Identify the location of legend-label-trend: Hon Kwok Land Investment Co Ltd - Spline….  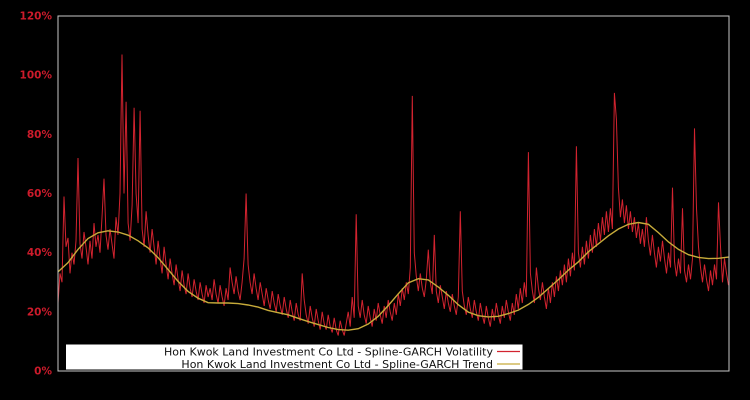
(337, 364).